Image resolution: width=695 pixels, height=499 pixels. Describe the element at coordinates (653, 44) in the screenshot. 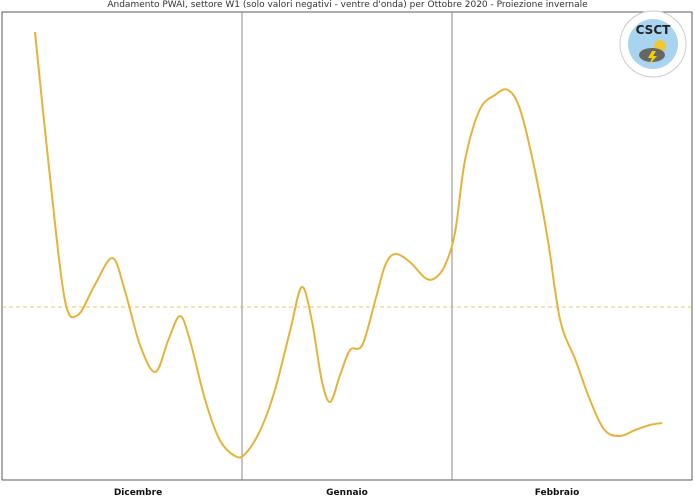

I see `csct-logo: CSCT` at that location.